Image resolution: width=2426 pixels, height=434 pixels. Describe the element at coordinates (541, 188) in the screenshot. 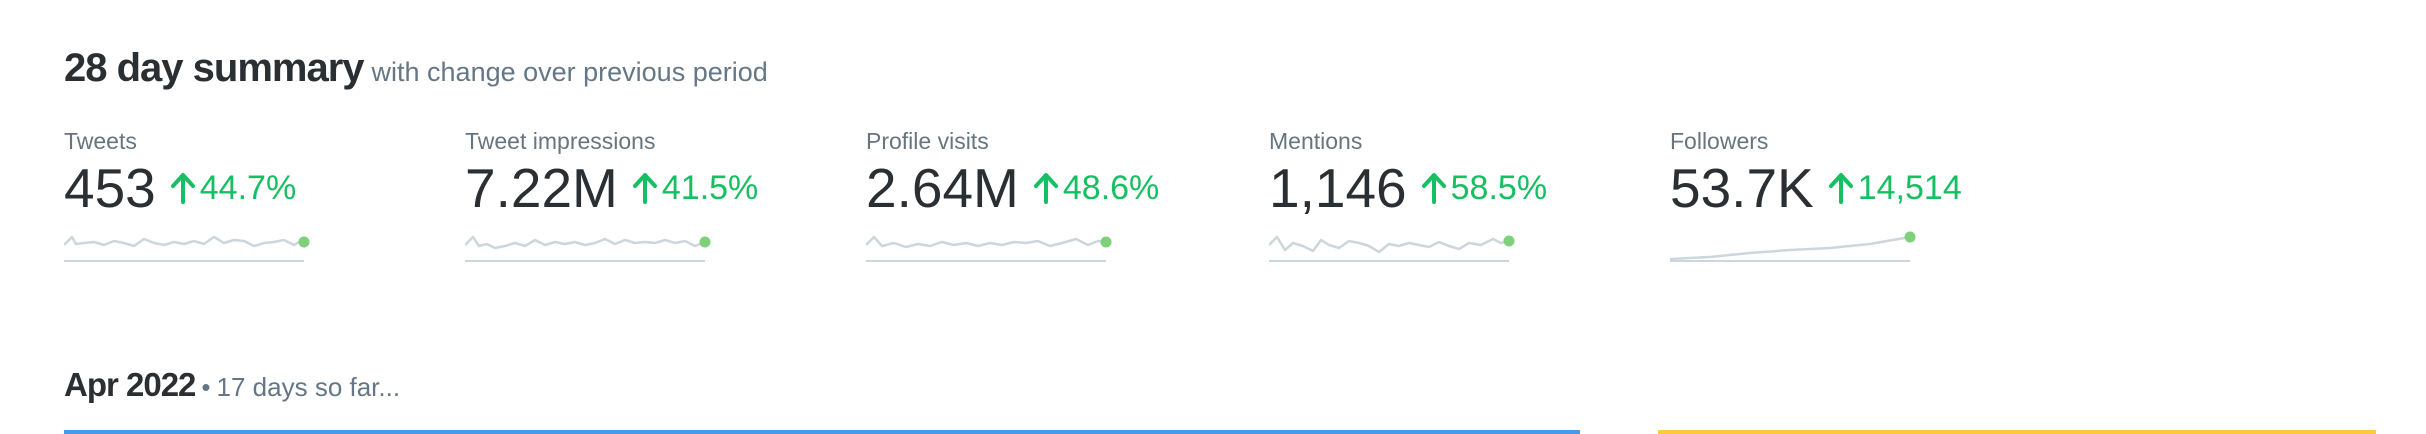

I see `metric-value: 7.22M` at that location.